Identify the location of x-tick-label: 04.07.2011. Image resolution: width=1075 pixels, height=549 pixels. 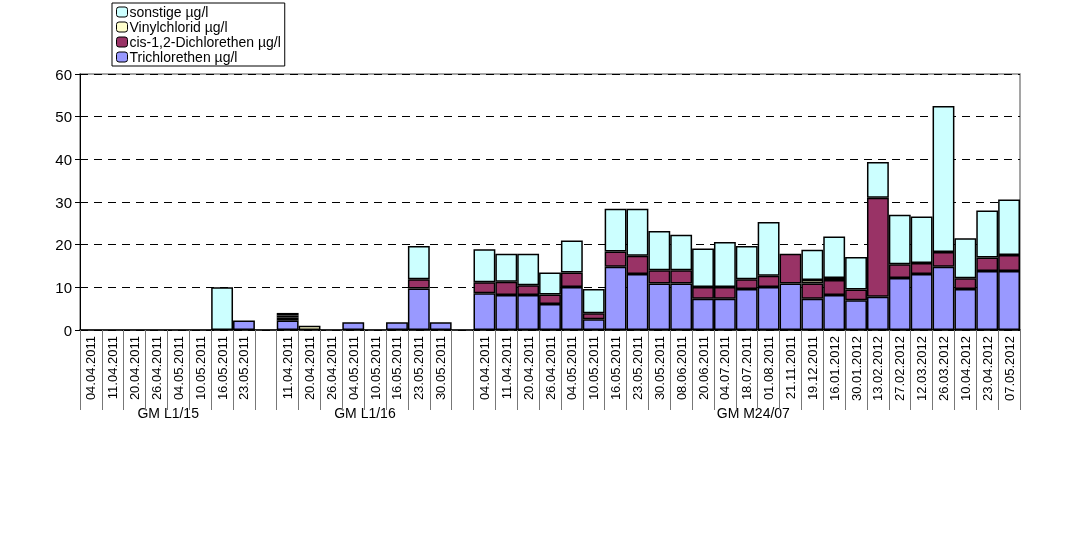
(725, 368).